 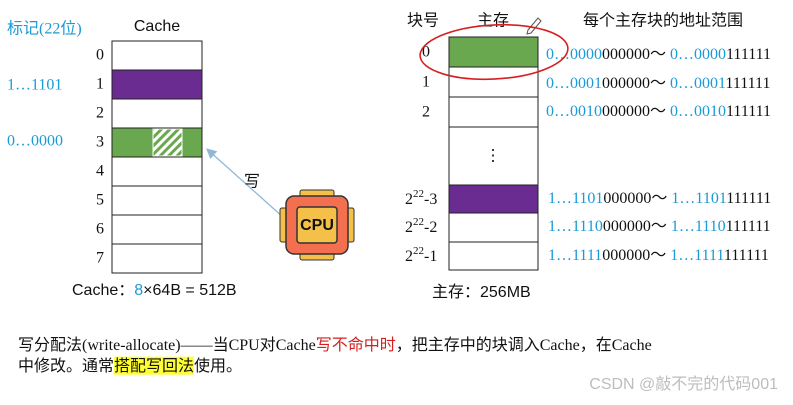 I want to click on highlighted-text: 搭配写回法, so click(x=154, y=366).